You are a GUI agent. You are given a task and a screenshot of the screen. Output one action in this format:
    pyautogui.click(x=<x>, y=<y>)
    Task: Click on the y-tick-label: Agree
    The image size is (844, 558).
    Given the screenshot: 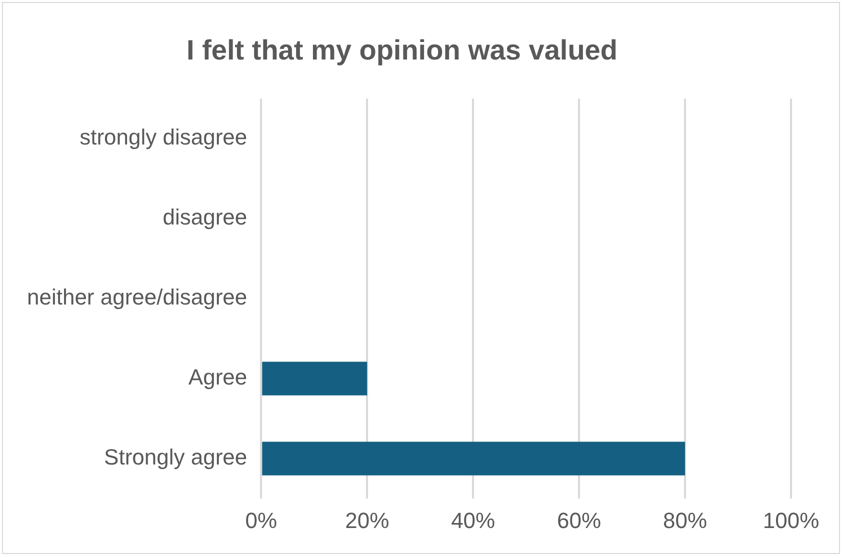 What is the action you would take?
    pyautogui.click(x=218, y=377)
    